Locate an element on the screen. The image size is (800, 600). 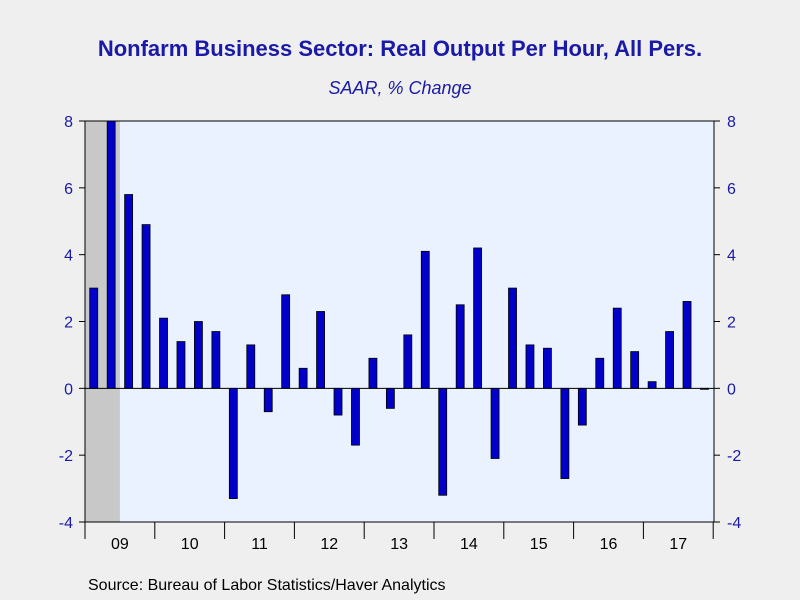
x-tick-label: 10 is located at coordinates (190, 544).